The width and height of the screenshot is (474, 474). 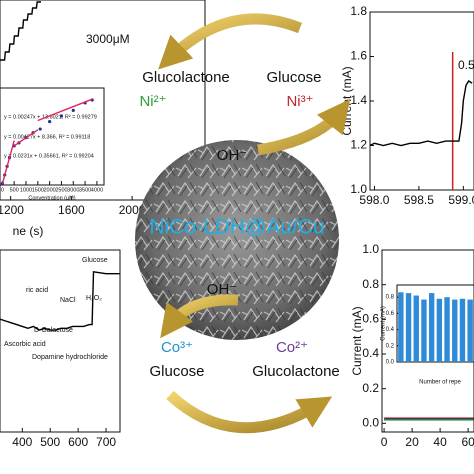 I want to click on annotation: H₂O₂, so click(x=94, y=298).